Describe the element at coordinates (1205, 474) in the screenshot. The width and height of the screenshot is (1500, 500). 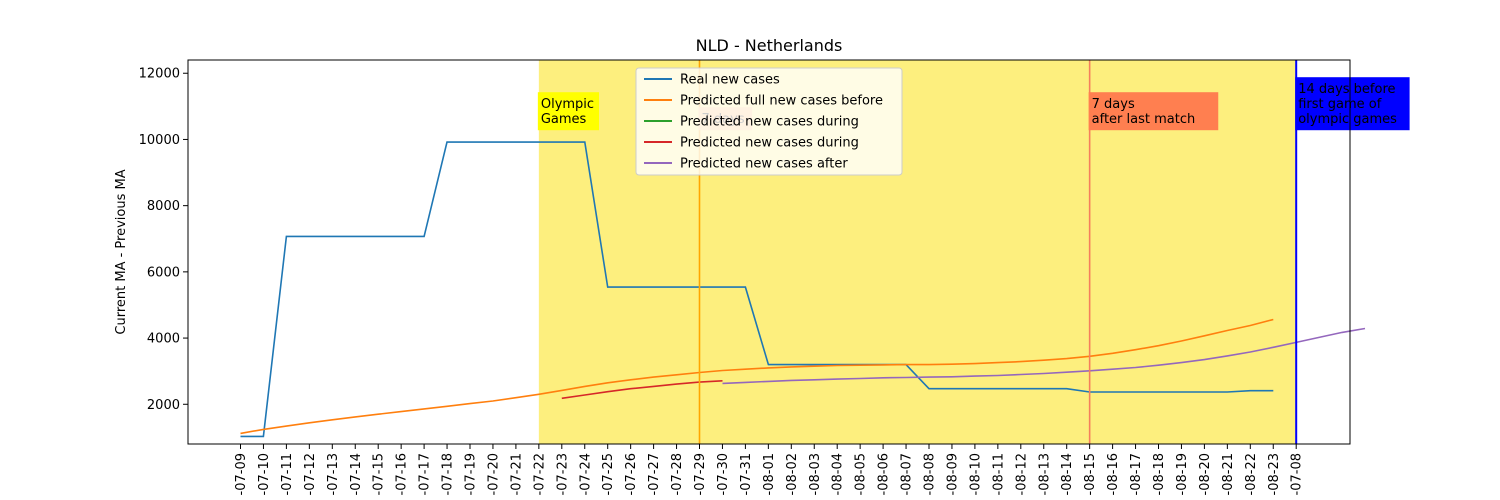
I see `x-tick-label: -08-20` at that location.